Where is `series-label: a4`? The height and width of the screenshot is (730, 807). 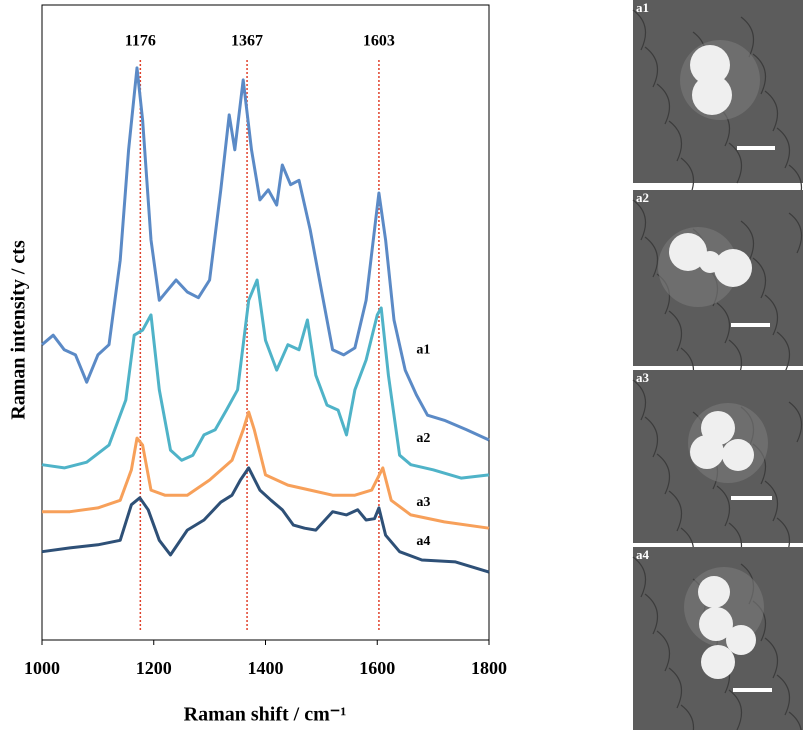
series-label: a4 is located at coordinates (423, 541).